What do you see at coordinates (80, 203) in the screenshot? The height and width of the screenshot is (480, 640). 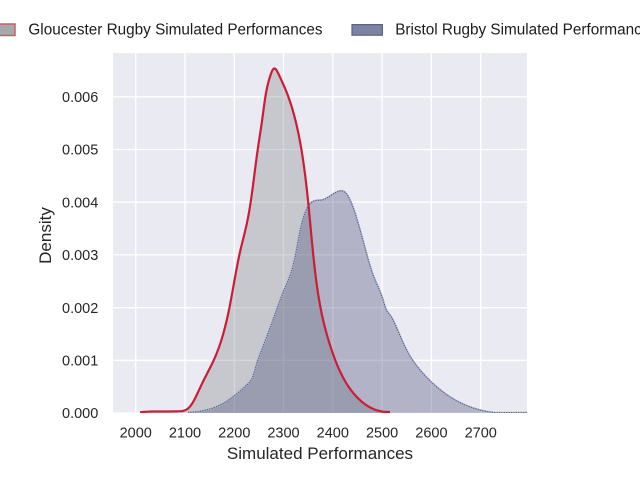 I see `svg-text: 0.004` at bounding box center [80, 203].